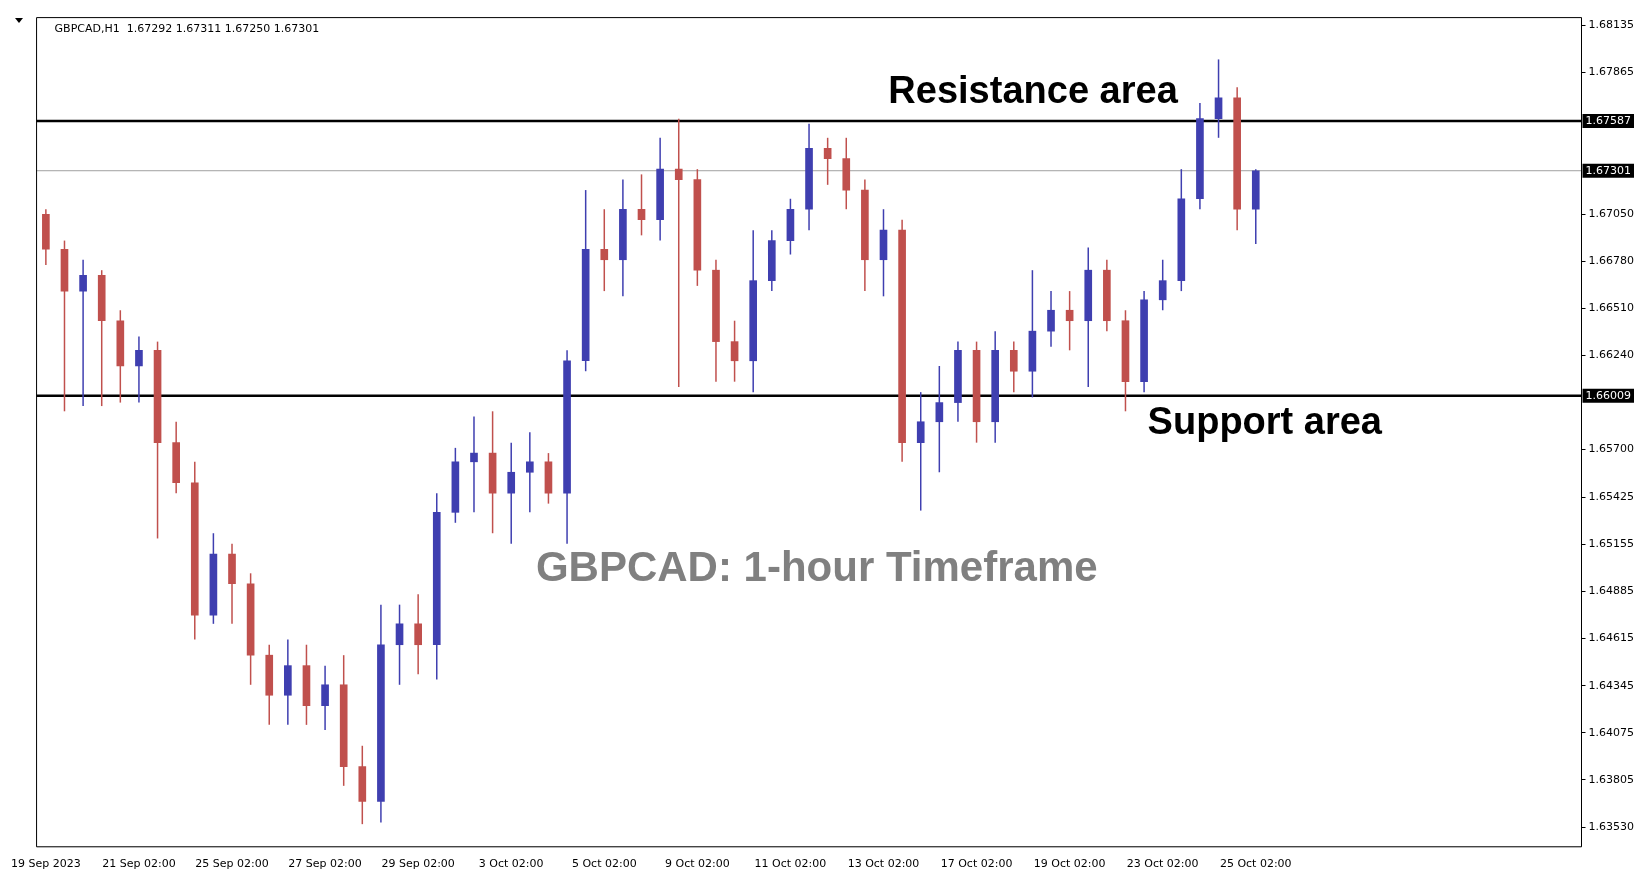  I want to click on x-tick-label: 27 Sep 02:00, so click(325, 864).